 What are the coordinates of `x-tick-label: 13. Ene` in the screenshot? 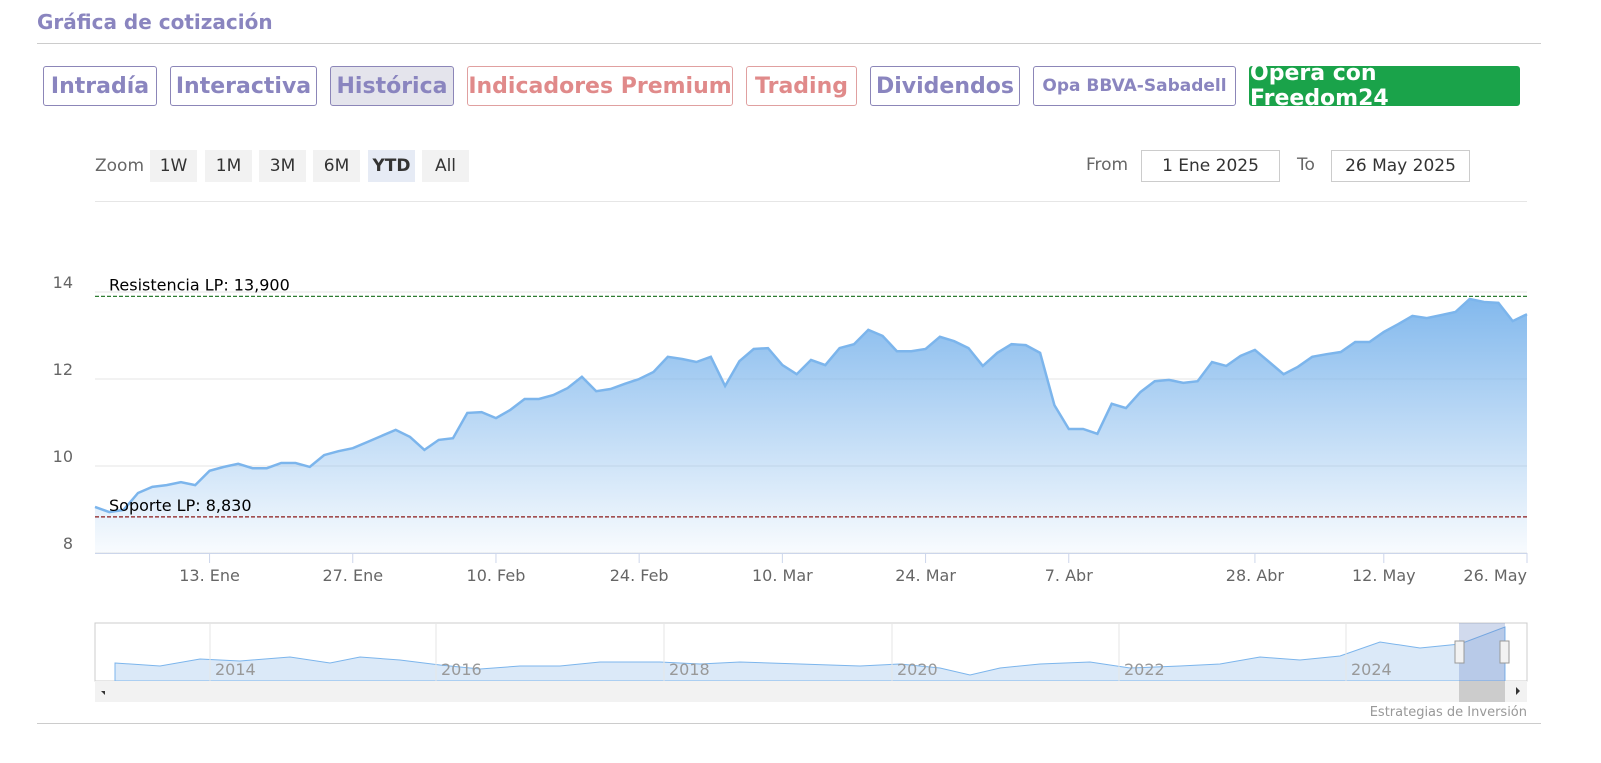 It's located at (209, 575).